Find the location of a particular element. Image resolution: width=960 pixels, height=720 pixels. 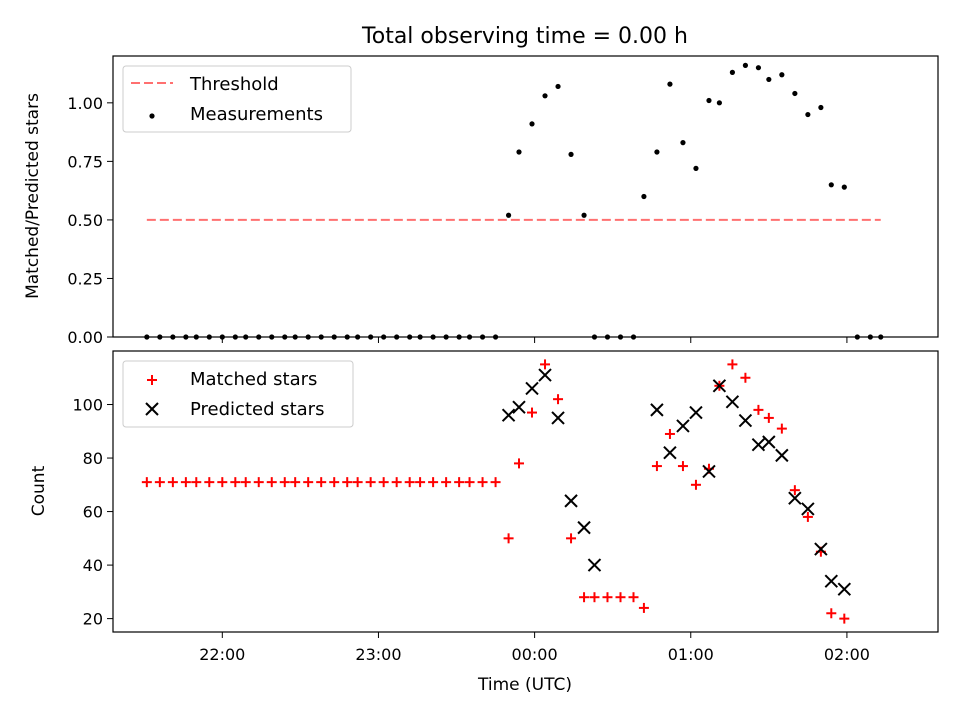

x-tick-label: 22:00 is located at coordinates (222, 654).